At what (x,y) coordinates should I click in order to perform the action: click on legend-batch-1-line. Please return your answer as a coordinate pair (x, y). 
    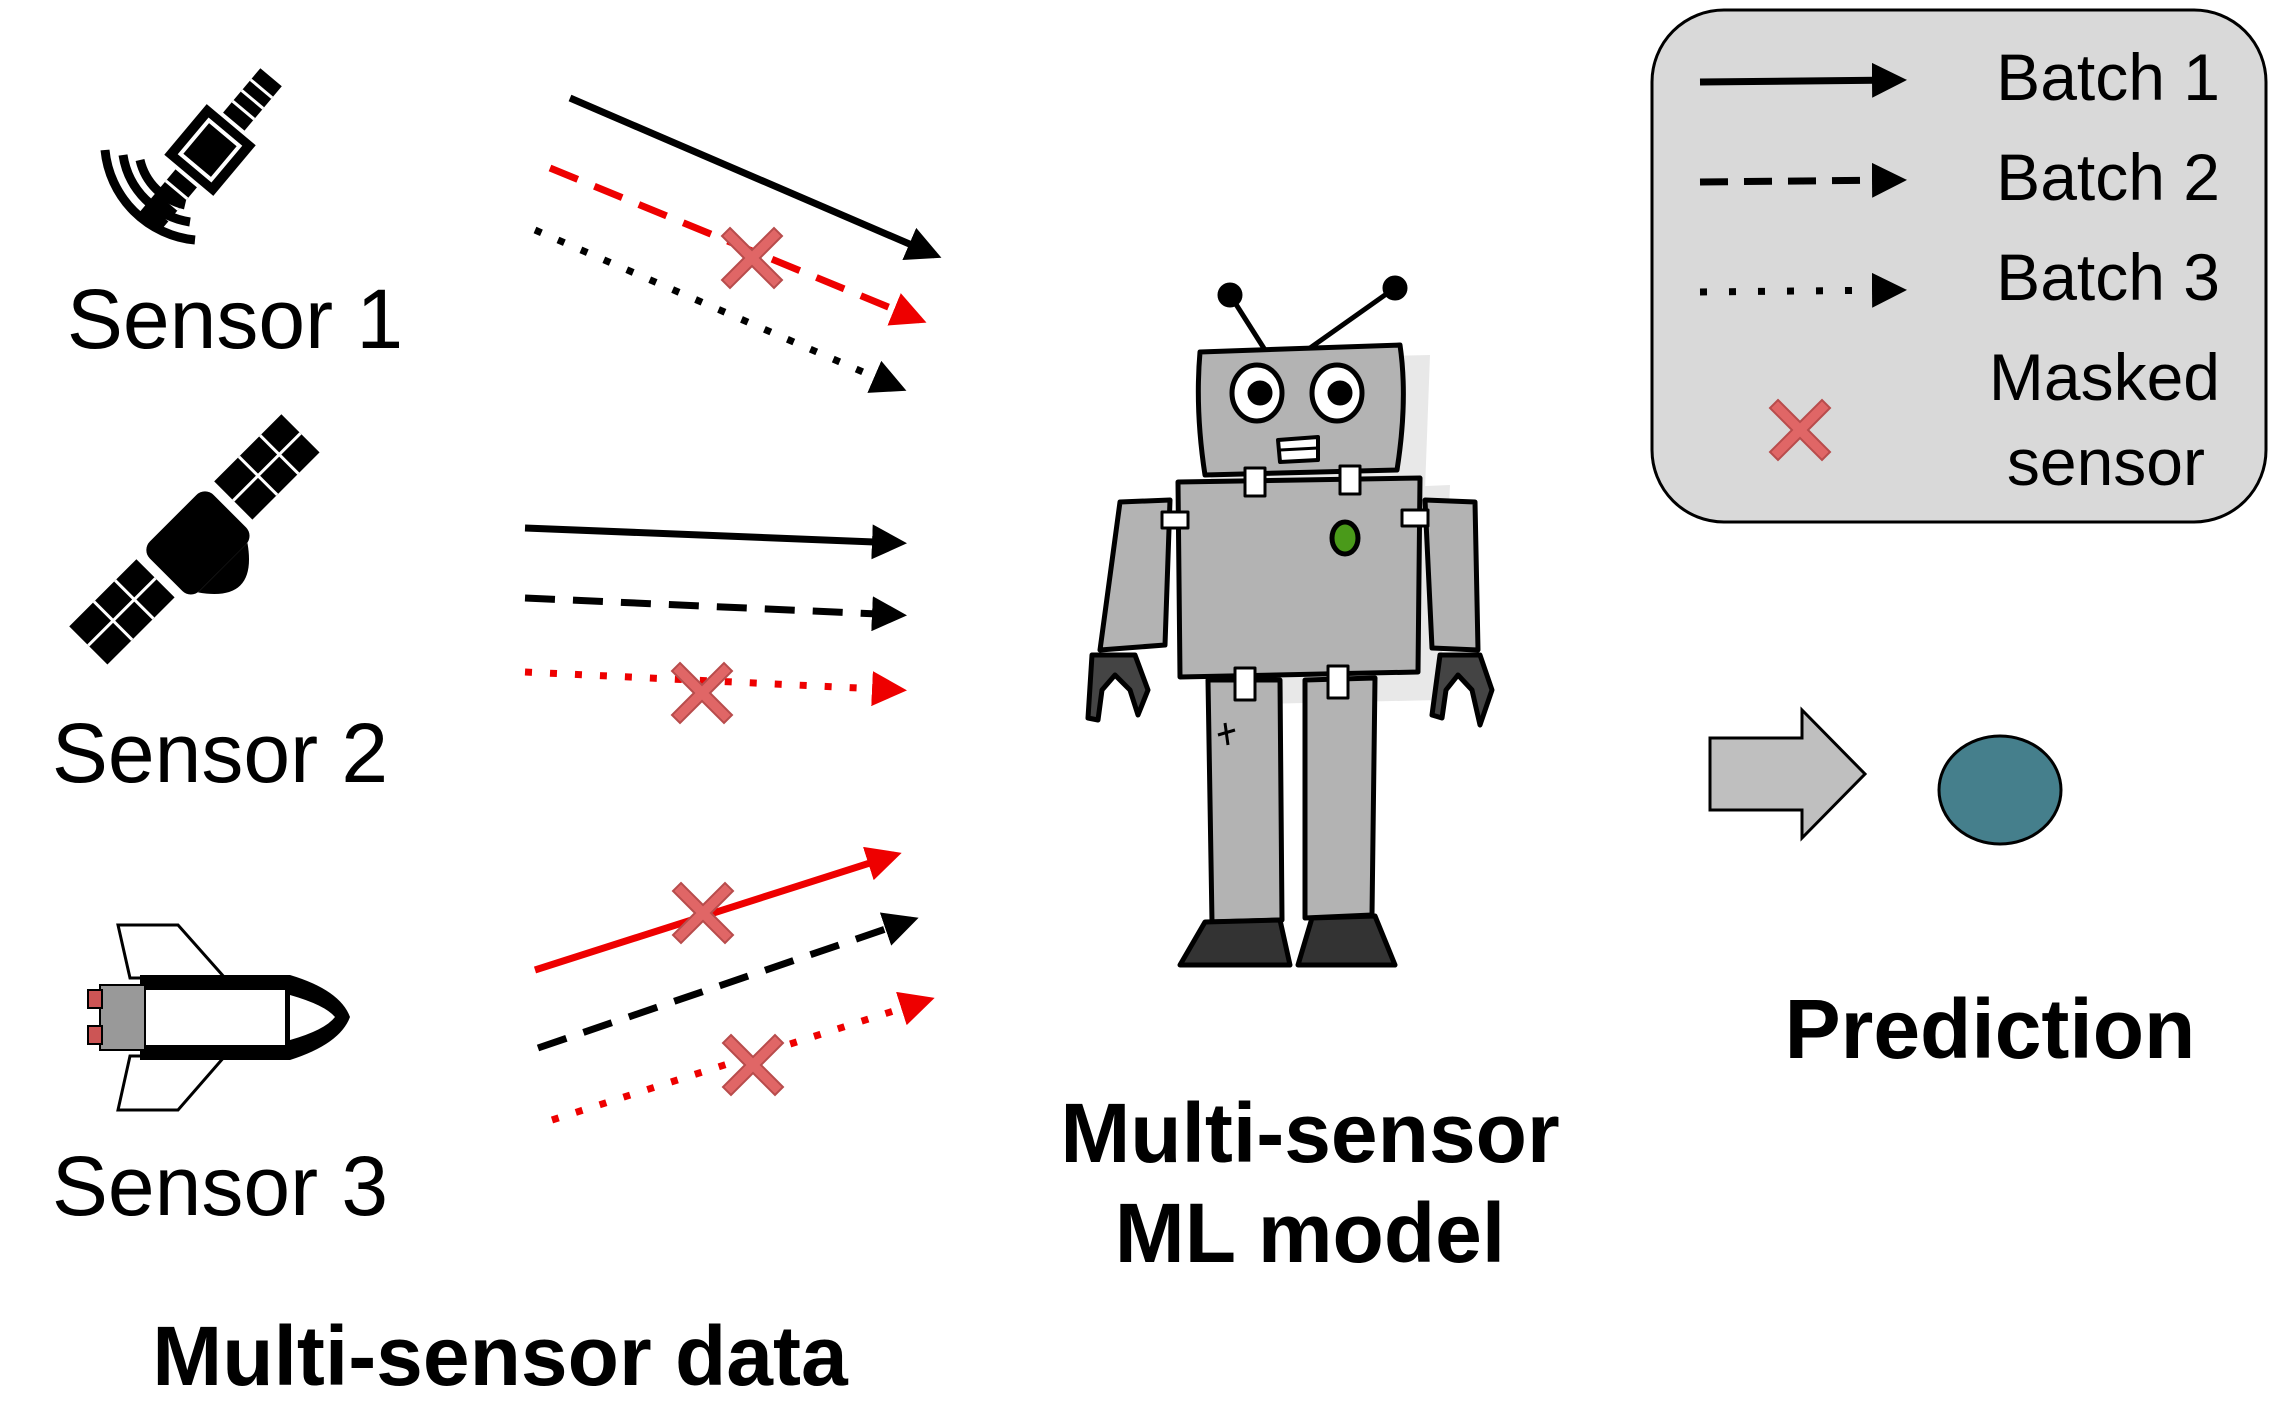
    Looking at the image, I should click on (1803, 80).